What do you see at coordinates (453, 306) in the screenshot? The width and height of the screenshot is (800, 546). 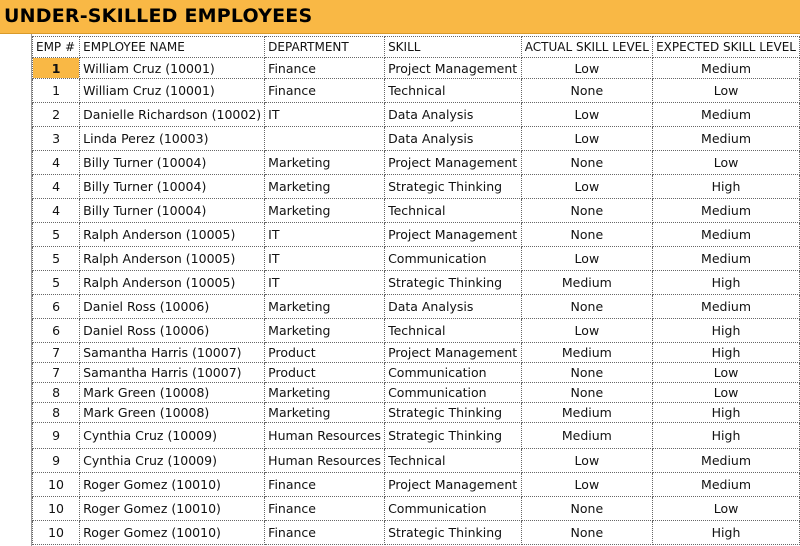 I see `table-cell: Data Analysis` at bounding box center [453, 306].